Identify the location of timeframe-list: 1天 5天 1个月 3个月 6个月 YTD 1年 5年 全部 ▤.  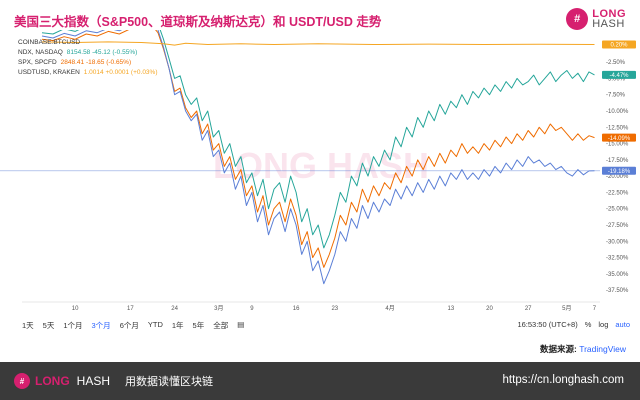
(133, 325).